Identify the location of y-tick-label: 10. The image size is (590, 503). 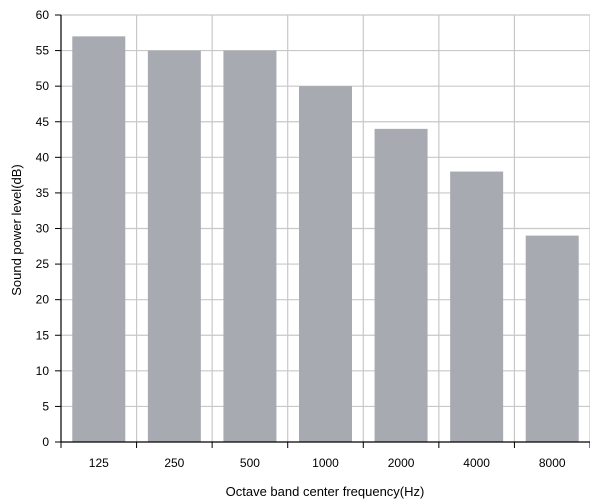
(43, 371).